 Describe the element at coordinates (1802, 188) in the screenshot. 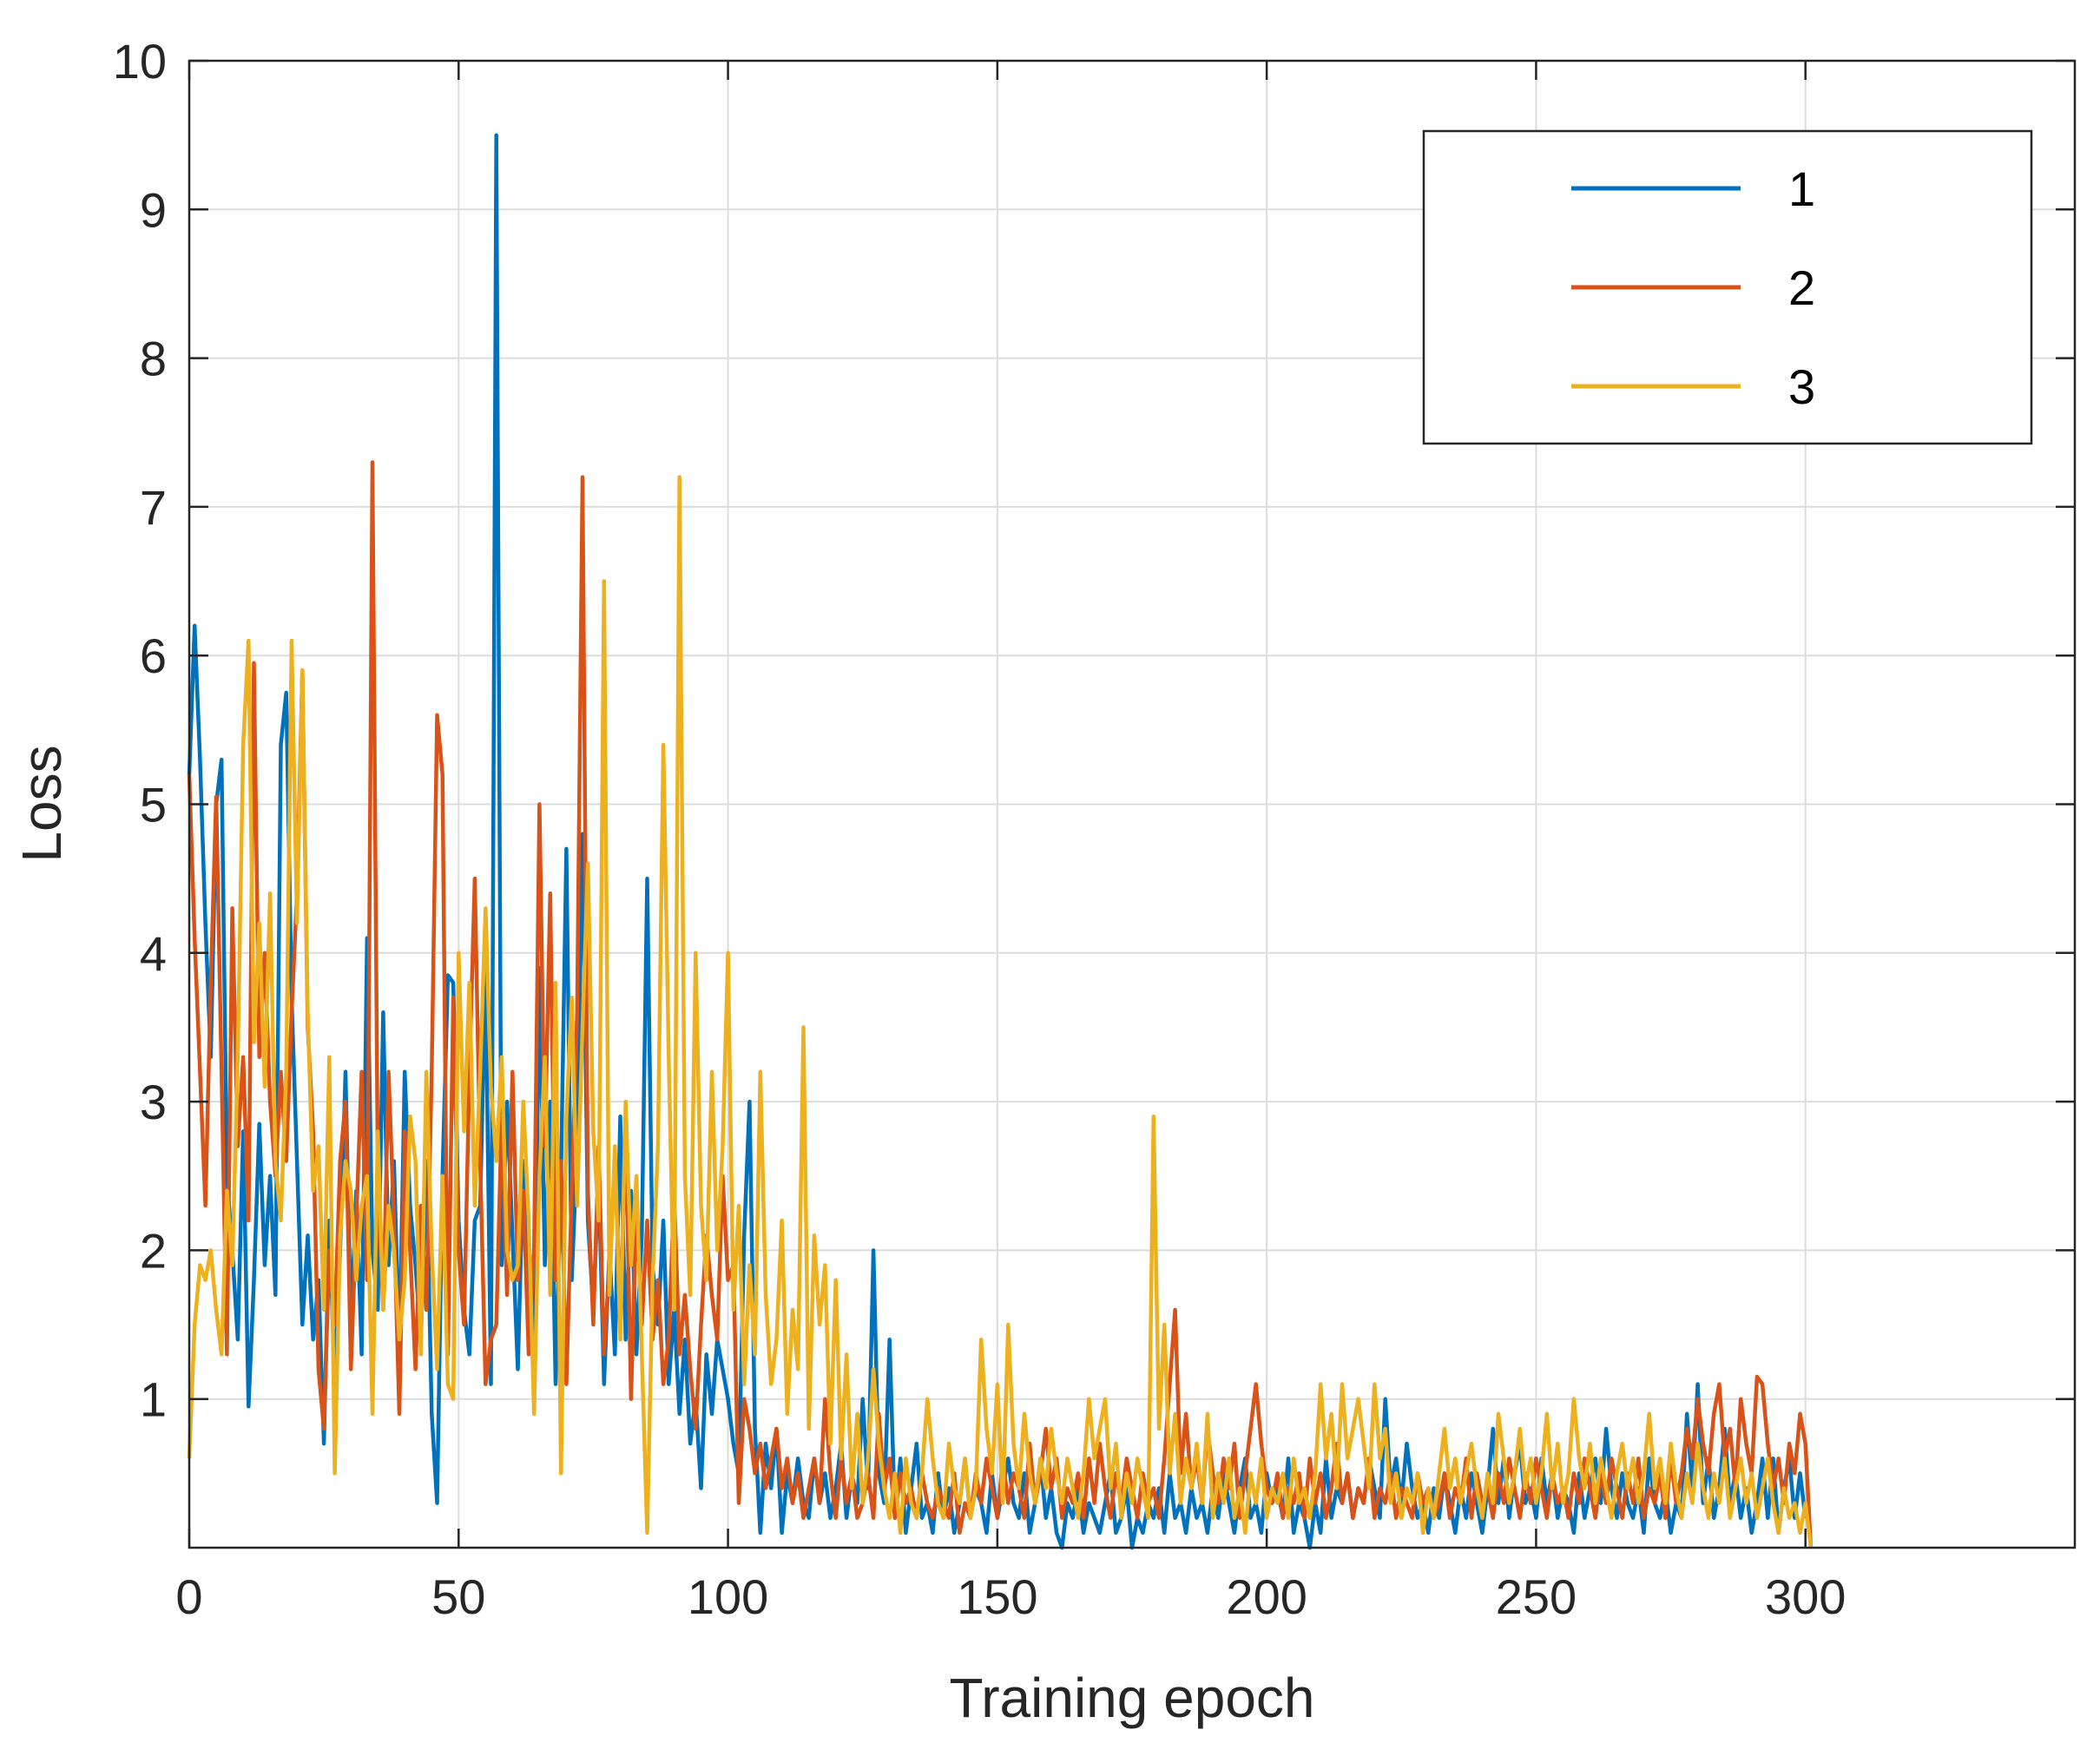

I see `legend-label-1: 1` at that location.